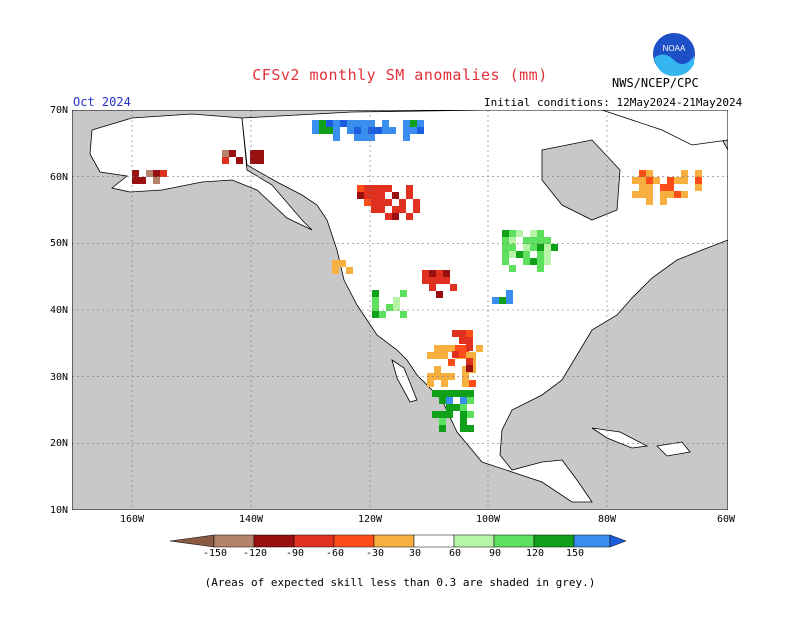 The width and height of the screenshot is (800, 618). Describe the element at coordinates (575, 553) in the screenshot. I see `legend-tick-label: 150` at that location.